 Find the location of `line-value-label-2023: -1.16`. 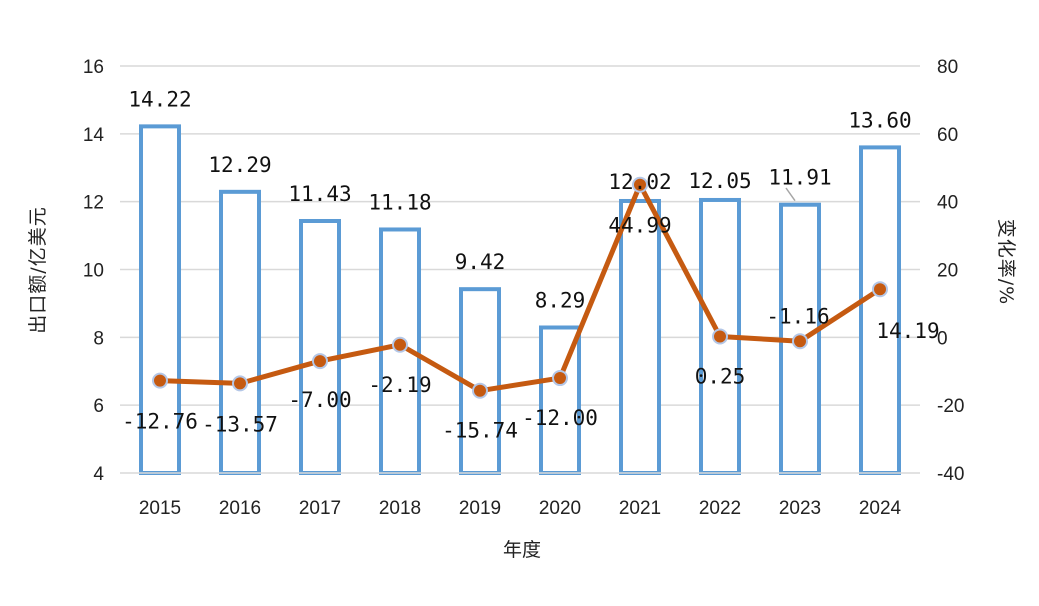

line-value-label-2023: -1.16 is located at coordinates (797, 316).